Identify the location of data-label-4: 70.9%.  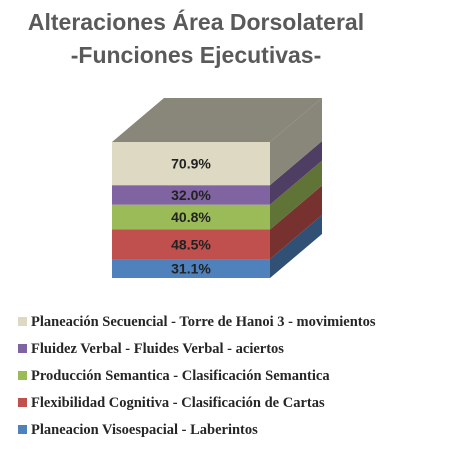
(191, 164).